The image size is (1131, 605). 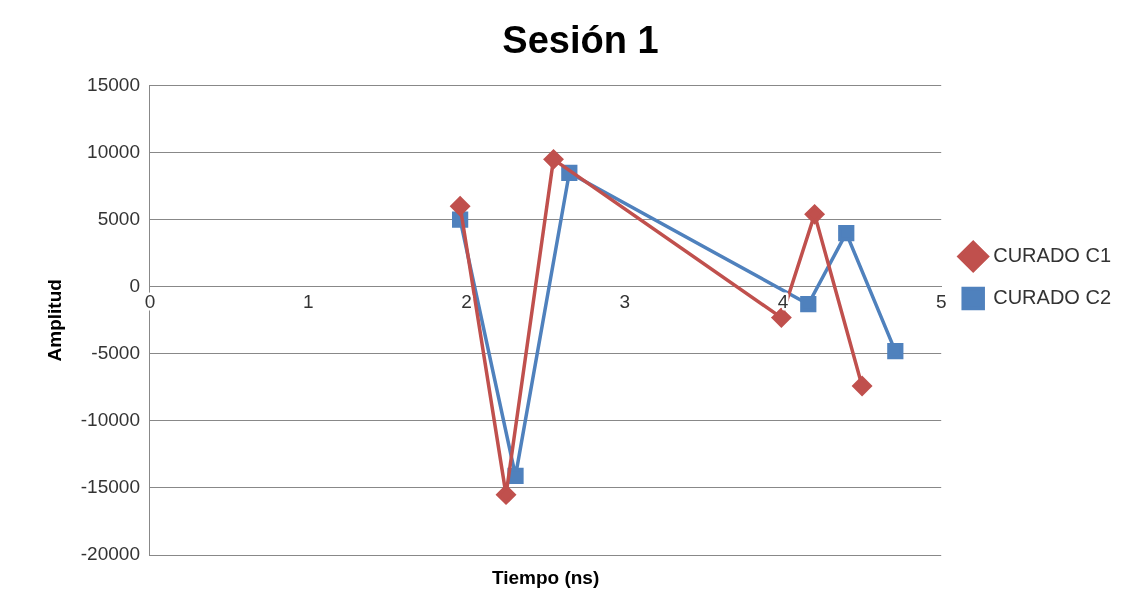 I want to click on x-tick-label: 3, so click(x=624, y=301).